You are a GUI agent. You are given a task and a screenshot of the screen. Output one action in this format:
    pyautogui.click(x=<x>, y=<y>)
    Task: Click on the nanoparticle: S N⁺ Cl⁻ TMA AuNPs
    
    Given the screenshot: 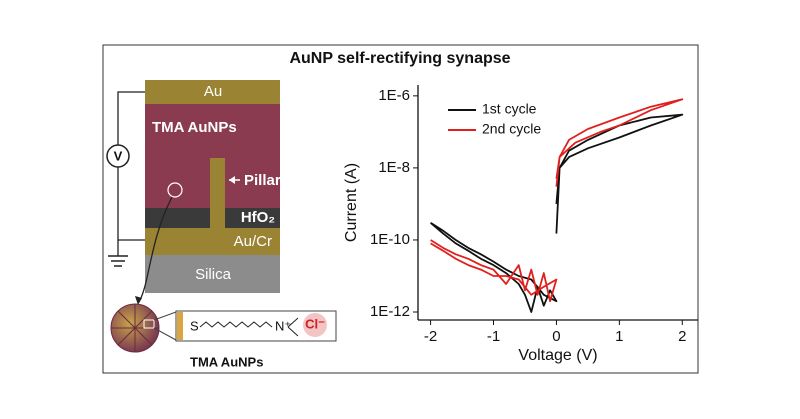 What is the action you would take?
    pyautogui.click(x=223, y=336)
    